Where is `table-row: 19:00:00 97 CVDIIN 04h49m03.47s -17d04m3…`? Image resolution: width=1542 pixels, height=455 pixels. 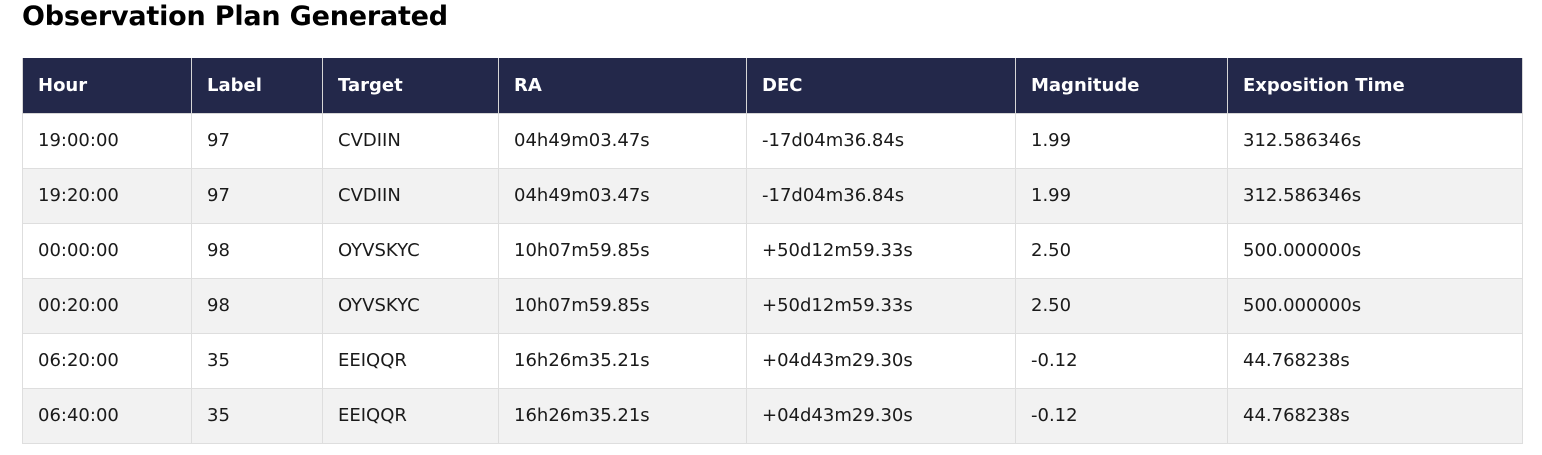 table-row: 19:00:00 97 CVDIIN 04h49m03.47s -17d04m3… is located at coordinates (772, 140).